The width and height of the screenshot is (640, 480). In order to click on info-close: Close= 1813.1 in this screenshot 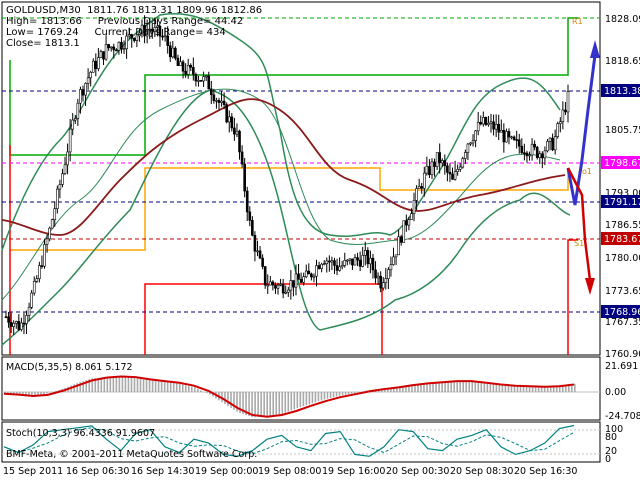, I will do `click(43, 43)`.